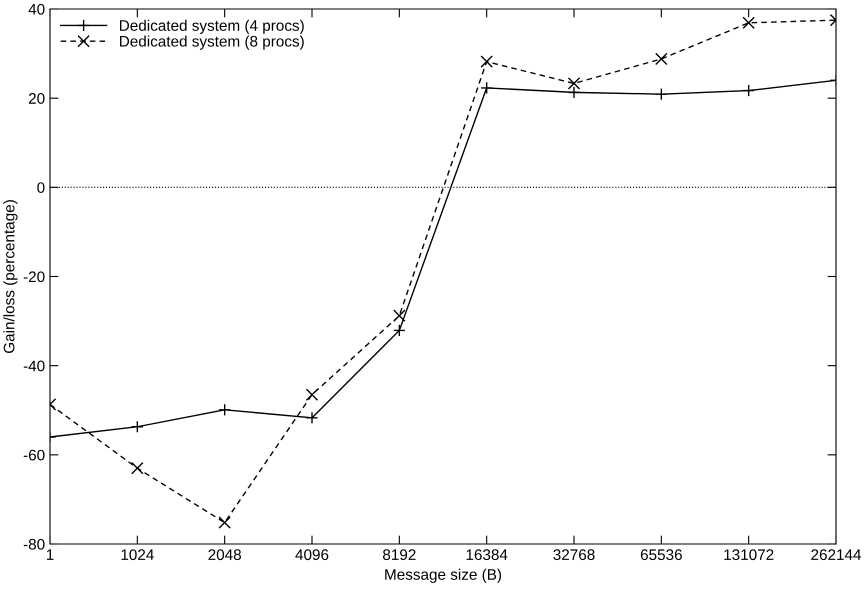 The image size is (866, 599). Describe the element at coordinates (661, 554) in the screenshot. I see `x-tick-label: 65536` at that location.